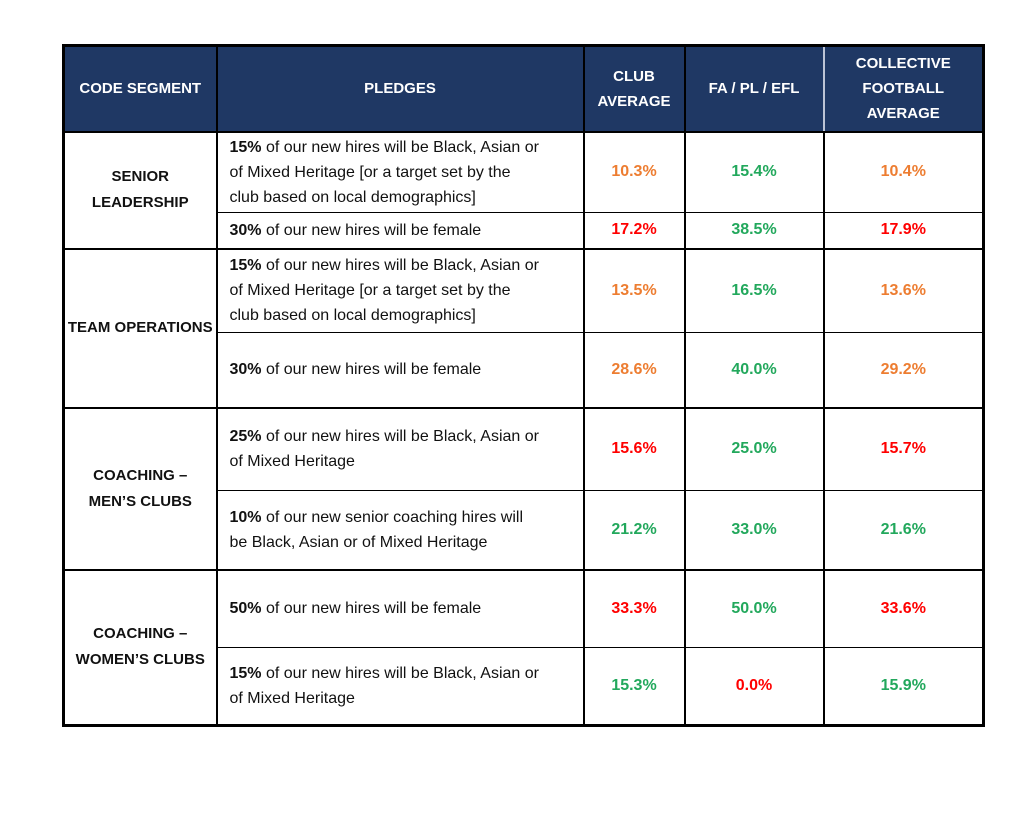 The height and width of the screenshot is (819, 1024). I want to click on pledge-target: 50%, so click(245, 609).